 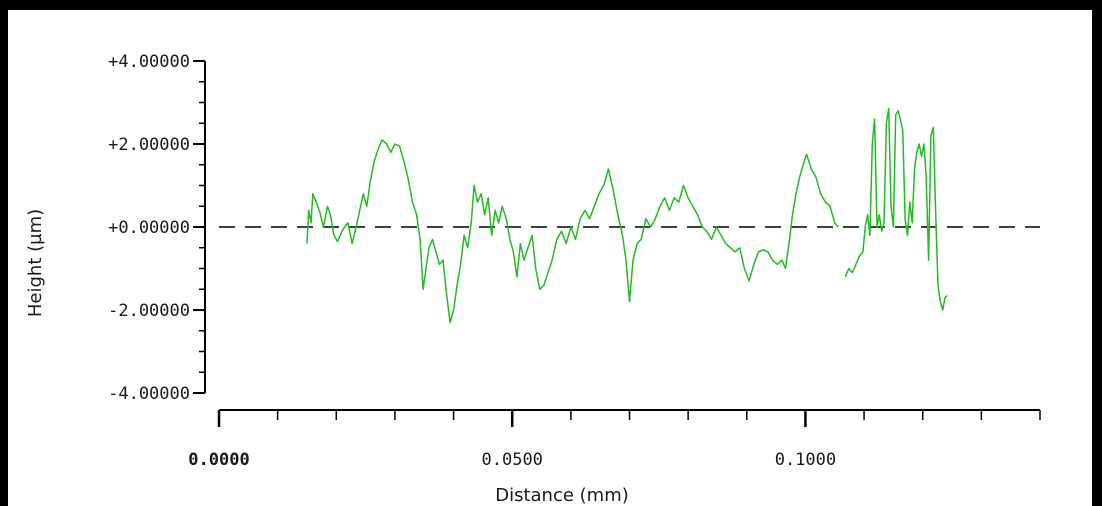 I want to click on y-axis-title: Height (µm), so click(x=35, y=263).